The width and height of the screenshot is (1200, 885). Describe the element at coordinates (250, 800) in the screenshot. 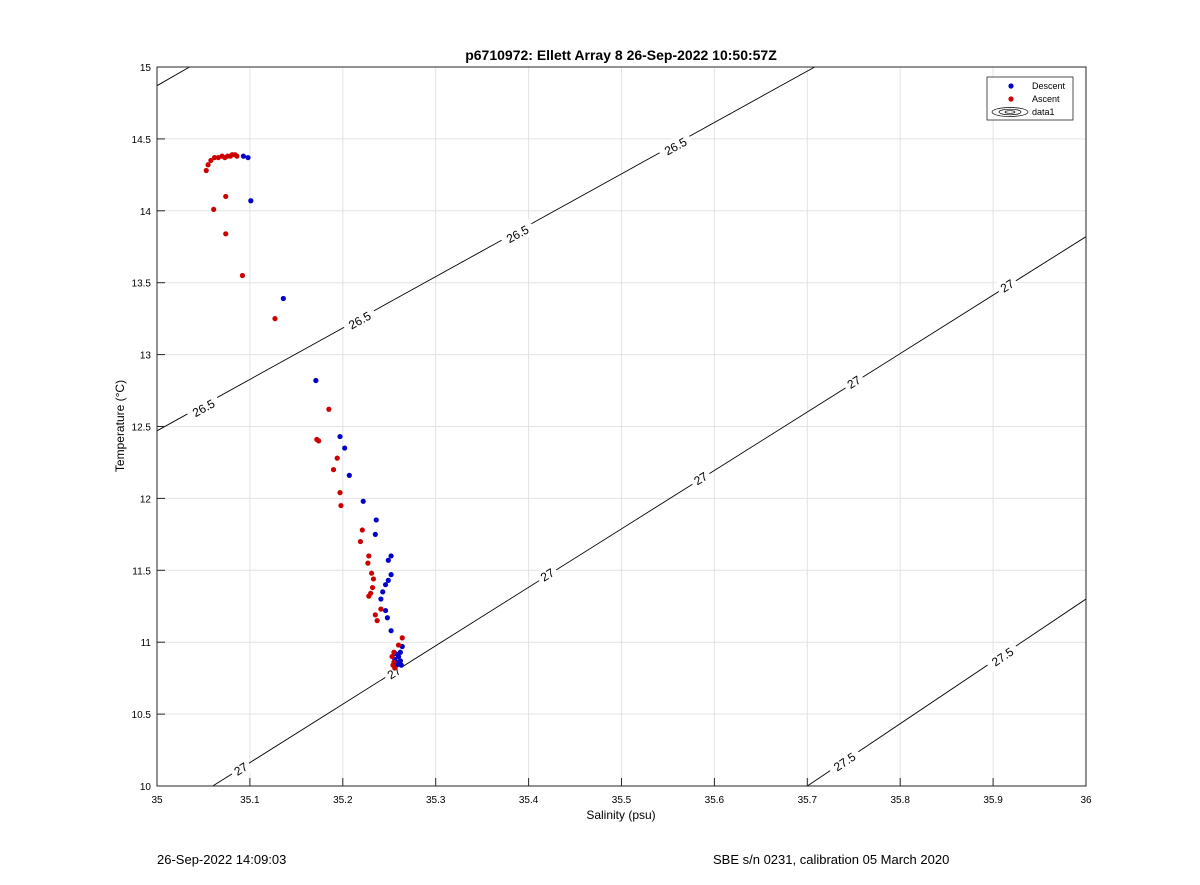

I see `x-tick-label: 35.1` at that location.